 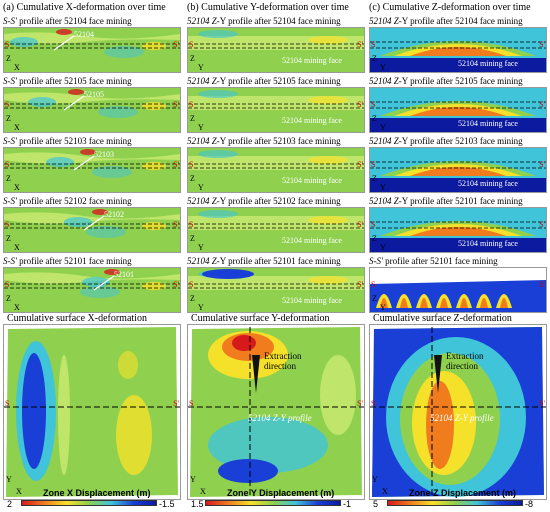 I want to click on column-title-b: (b) Cumulative Y-deformation over time, so click(x=268, y=7).